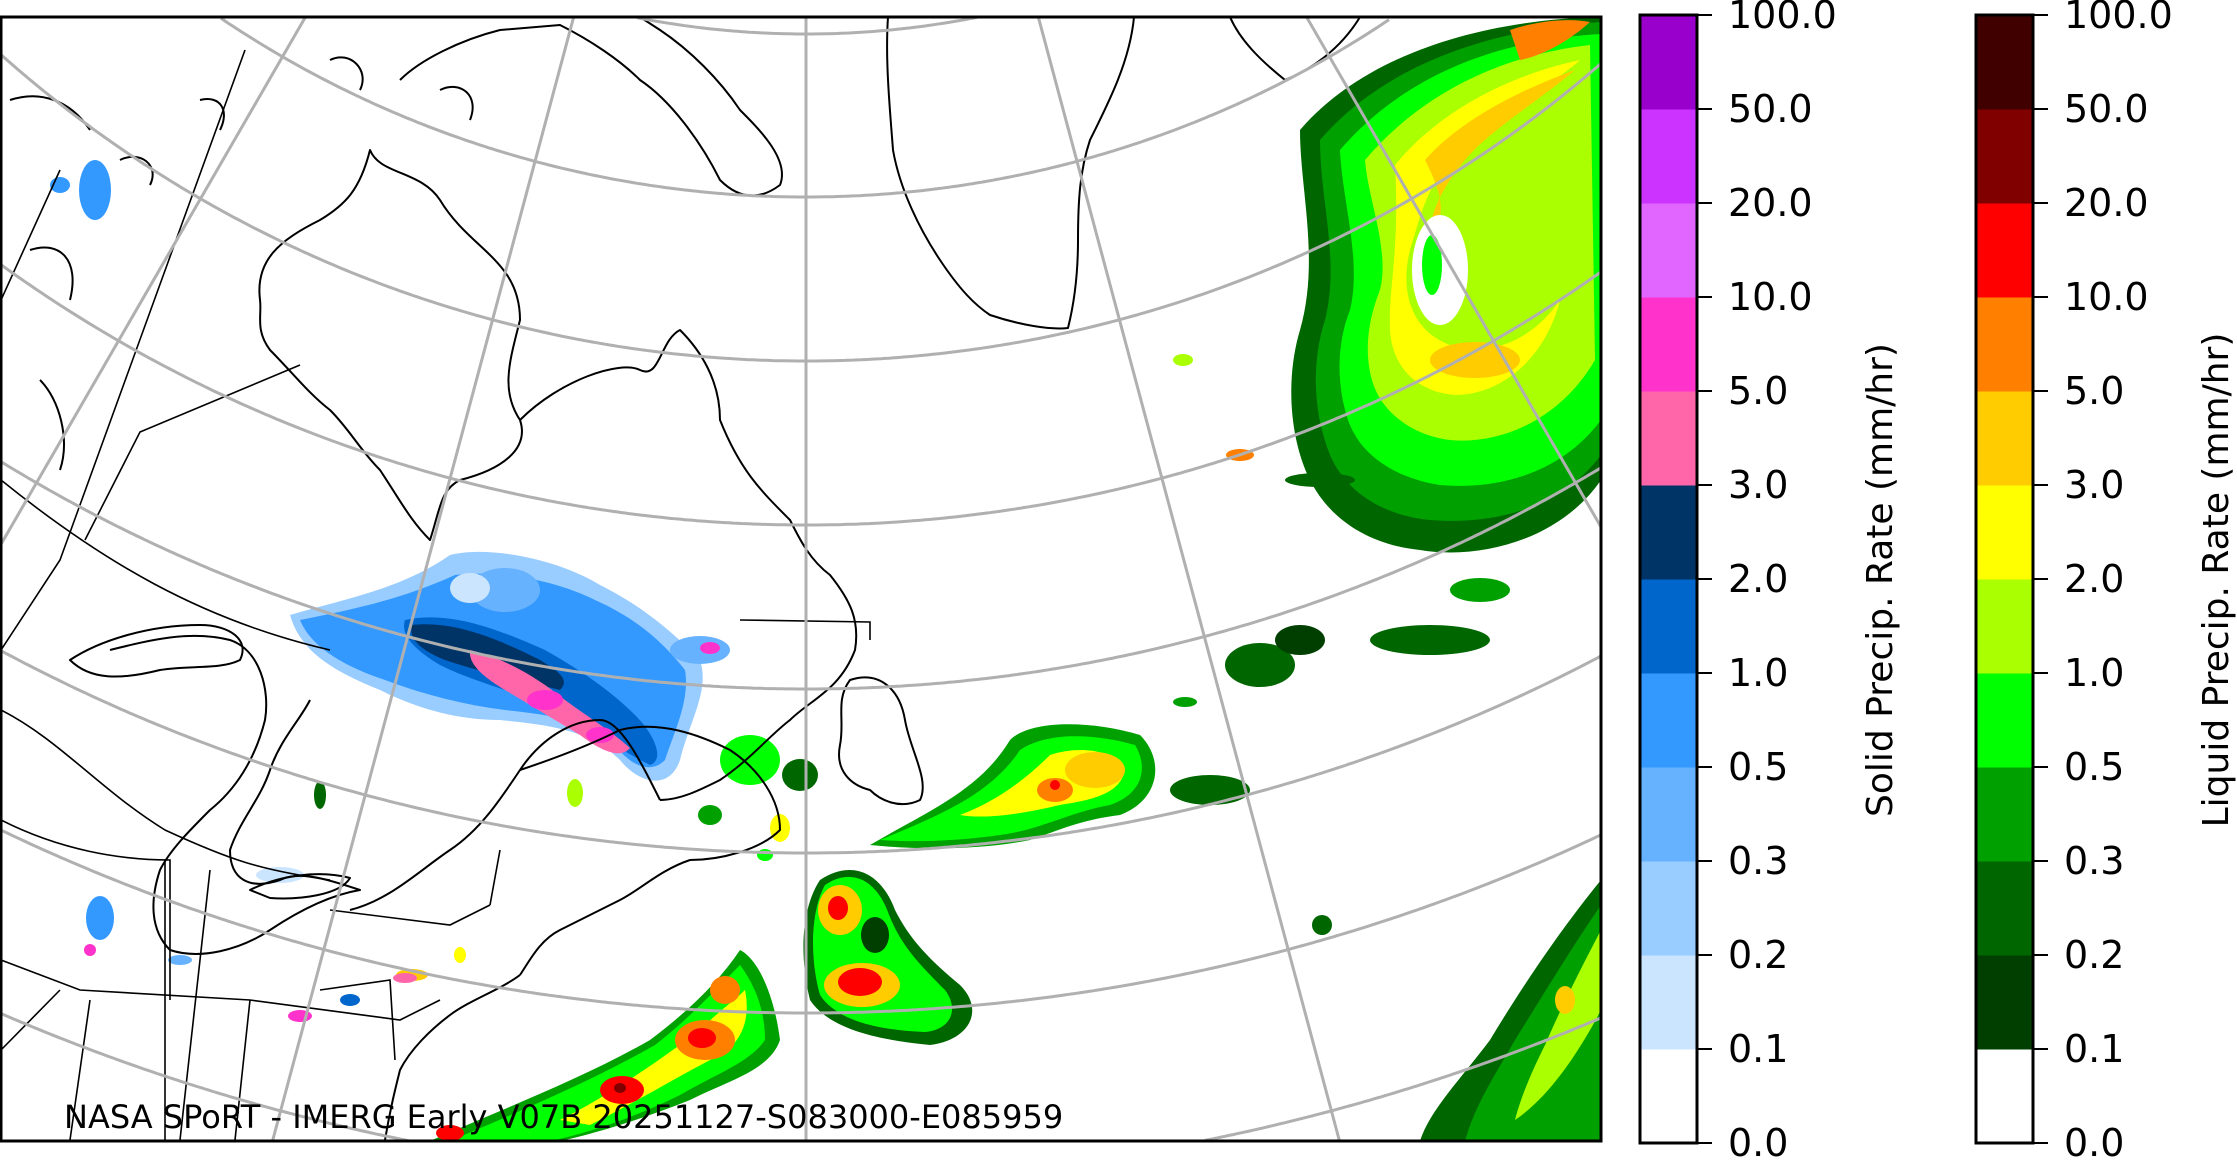 This screenshot has height=1167, width=2237. I want to click on liquid-colorbar-title: Liquid Precip. Rate (mm/hr), so click(2216, 580).